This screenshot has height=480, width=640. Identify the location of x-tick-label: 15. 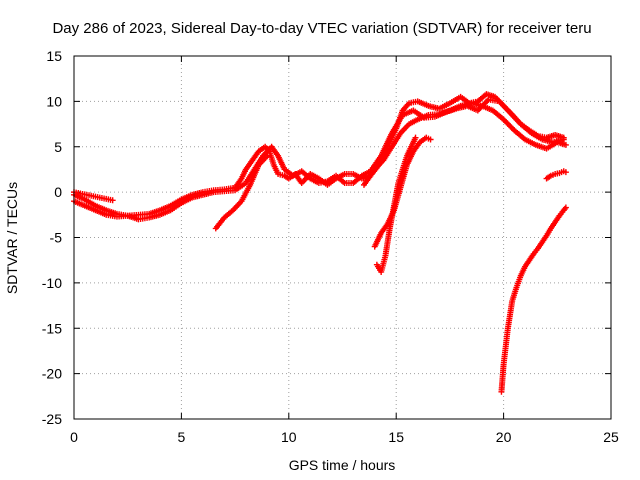
(396, 437).